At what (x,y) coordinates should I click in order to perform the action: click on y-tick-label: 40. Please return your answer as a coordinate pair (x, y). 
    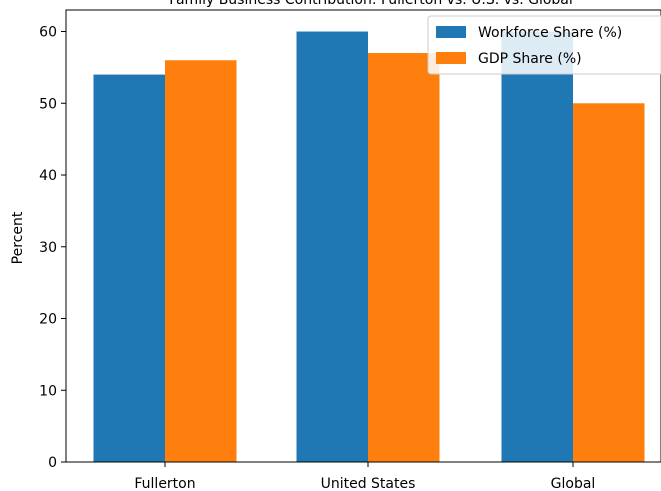
    Looking at the image, I should click on (48, 176).